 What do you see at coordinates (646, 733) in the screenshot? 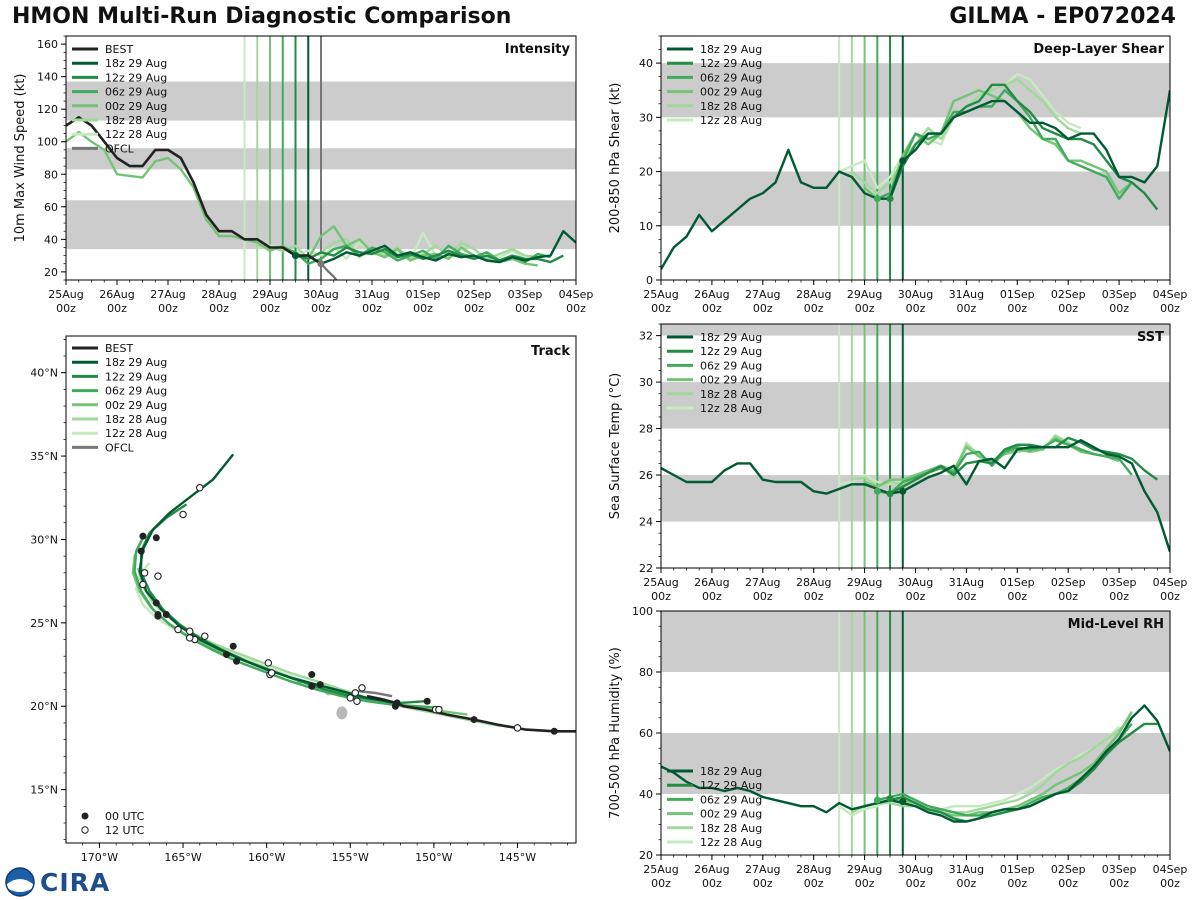
I see `y-tick-label: 60` at bounding box center [646, 733].